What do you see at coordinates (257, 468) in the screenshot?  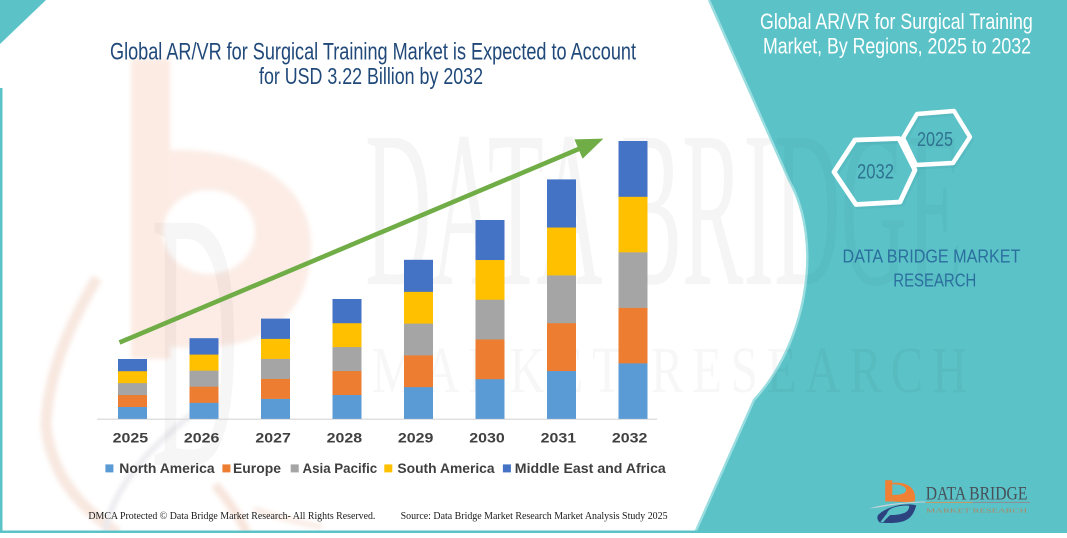 I see `svg-text: Europe` at bounding box center [257, 468].